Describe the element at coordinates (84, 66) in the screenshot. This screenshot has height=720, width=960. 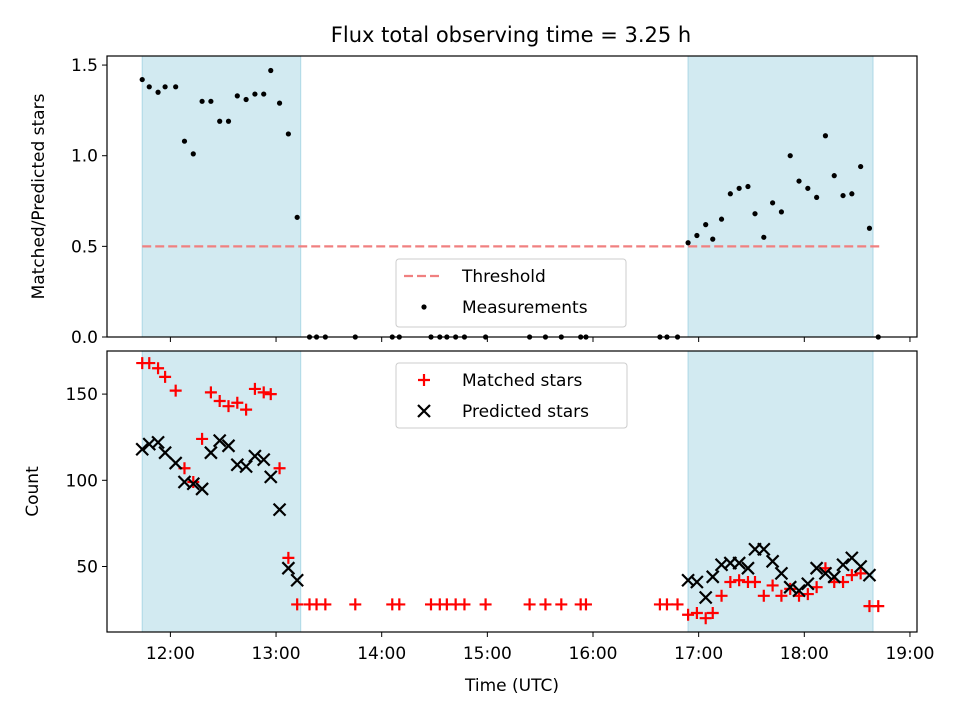
I see `y-tick-label: 1.5` at that location.